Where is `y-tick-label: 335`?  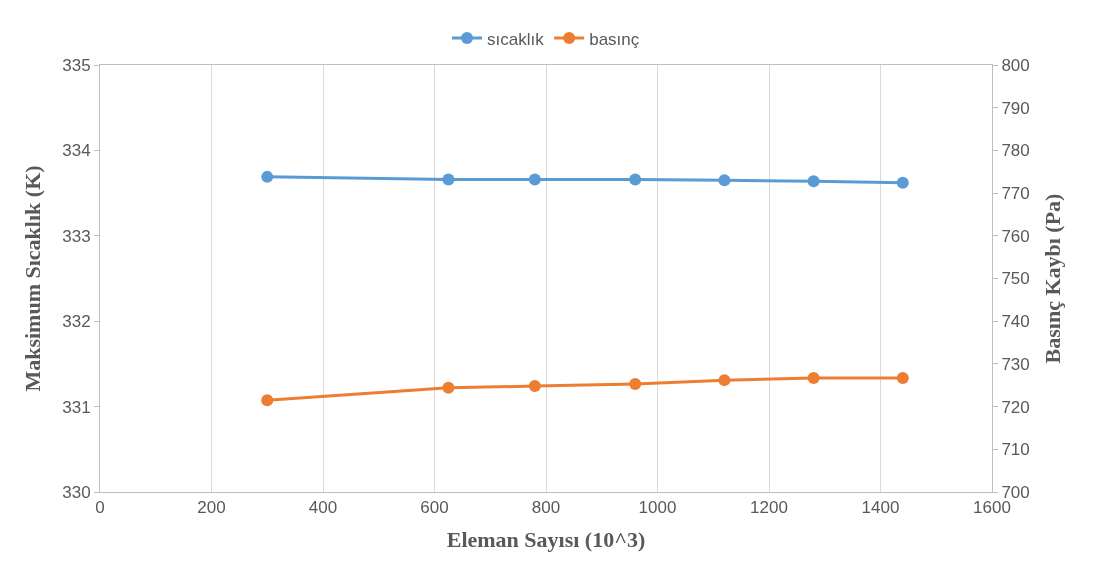 y-tick-label: 335 is located at coordinates (76, 65).